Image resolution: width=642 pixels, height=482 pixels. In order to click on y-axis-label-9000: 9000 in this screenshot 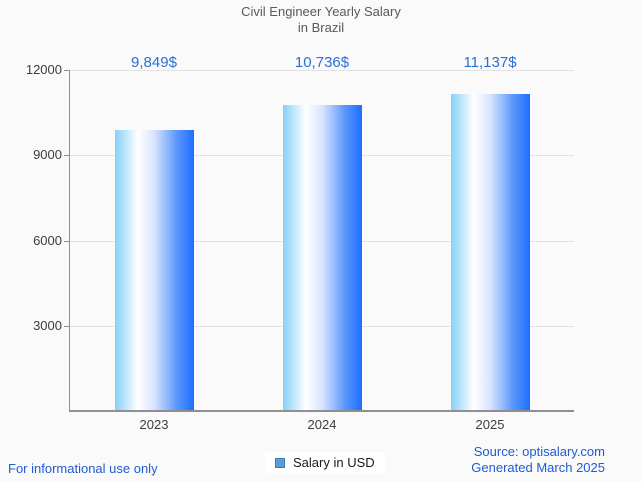, I will do `click(47, 154)`.